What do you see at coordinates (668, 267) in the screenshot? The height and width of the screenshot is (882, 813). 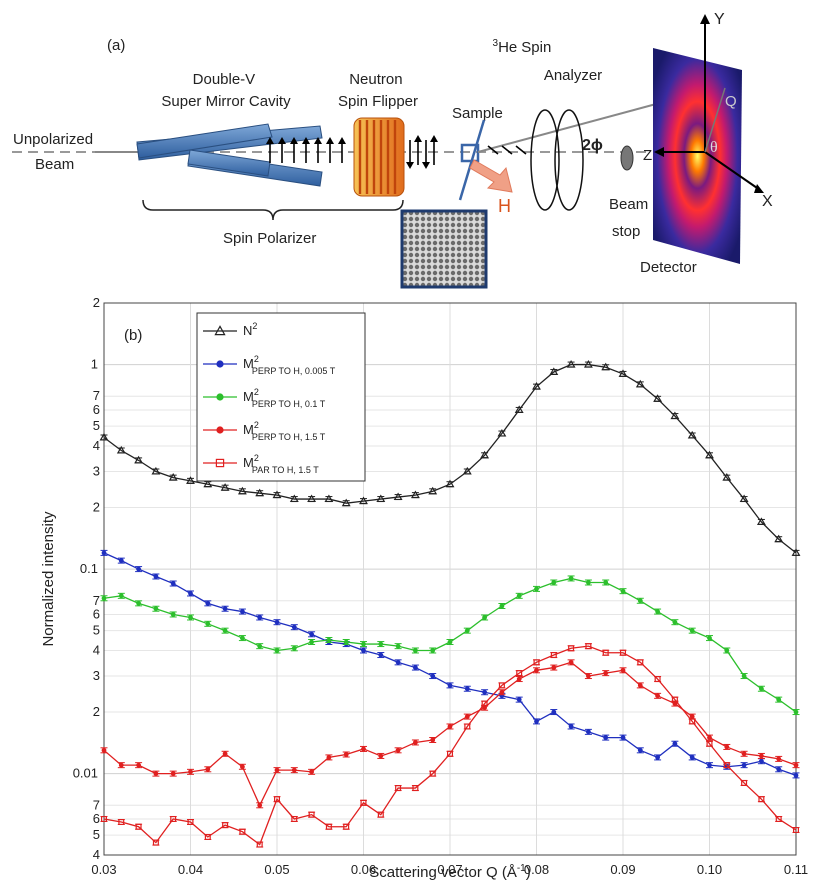 I see `detector-label: Detector` at bounding box center [668, 267].